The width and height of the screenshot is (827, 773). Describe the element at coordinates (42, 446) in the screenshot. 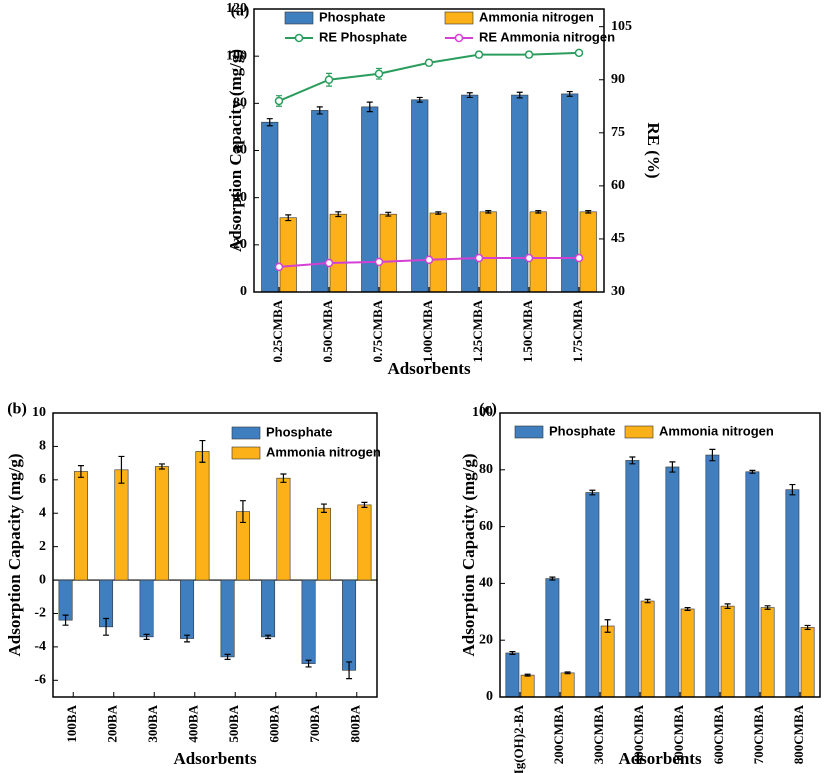

I see `y-tick-label: 8` at that location.